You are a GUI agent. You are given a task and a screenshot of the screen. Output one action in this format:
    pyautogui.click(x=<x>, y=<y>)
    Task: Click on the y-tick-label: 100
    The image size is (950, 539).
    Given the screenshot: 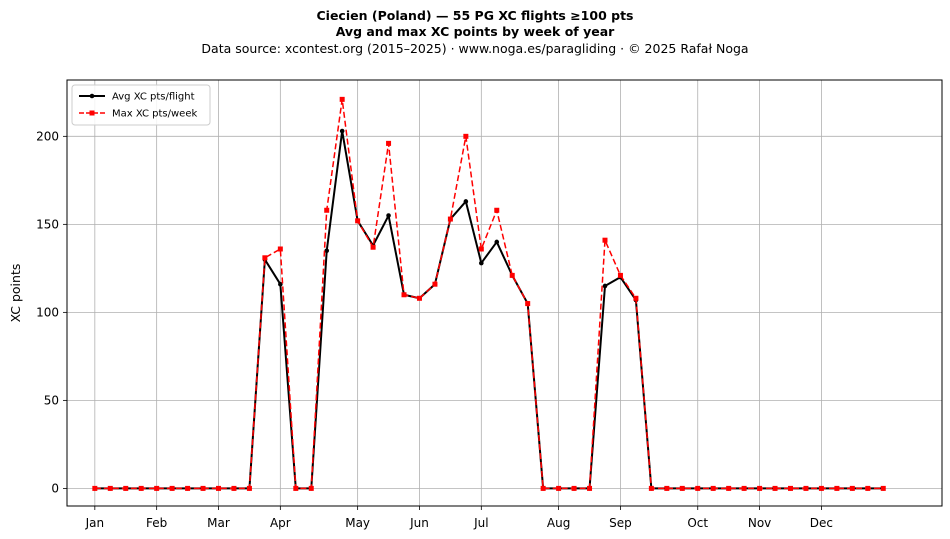 What is the action you would take?
    pyautogui.click(x=47, y=312)
    